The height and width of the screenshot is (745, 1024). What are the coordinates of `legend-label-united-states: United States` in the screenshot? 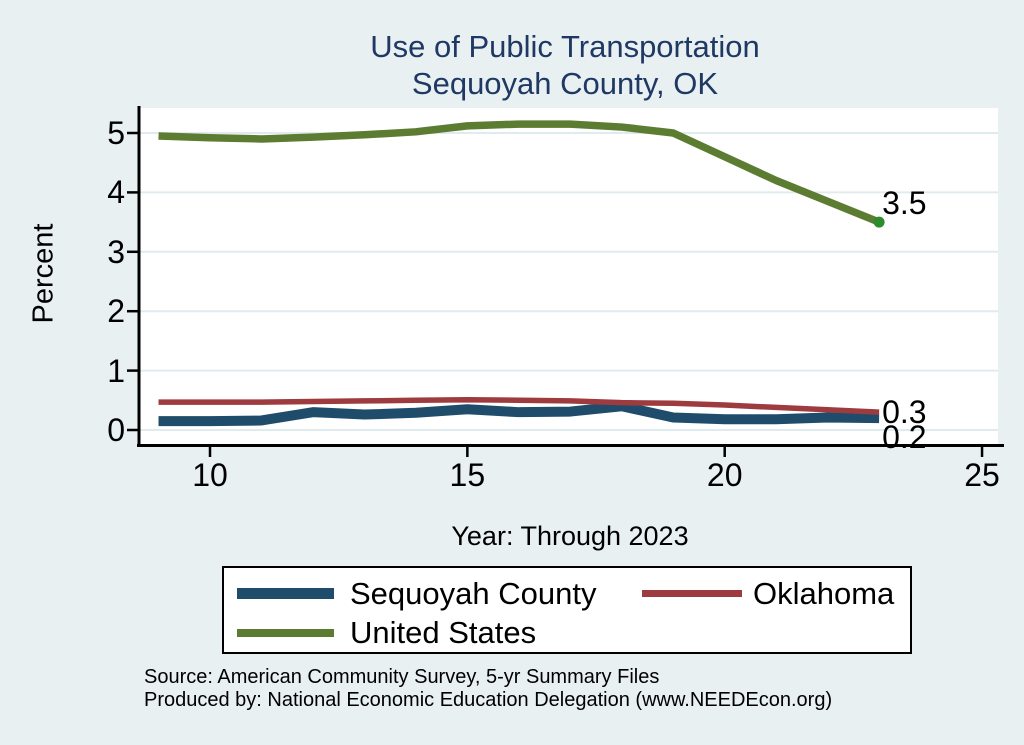 It's located at (443, 632).